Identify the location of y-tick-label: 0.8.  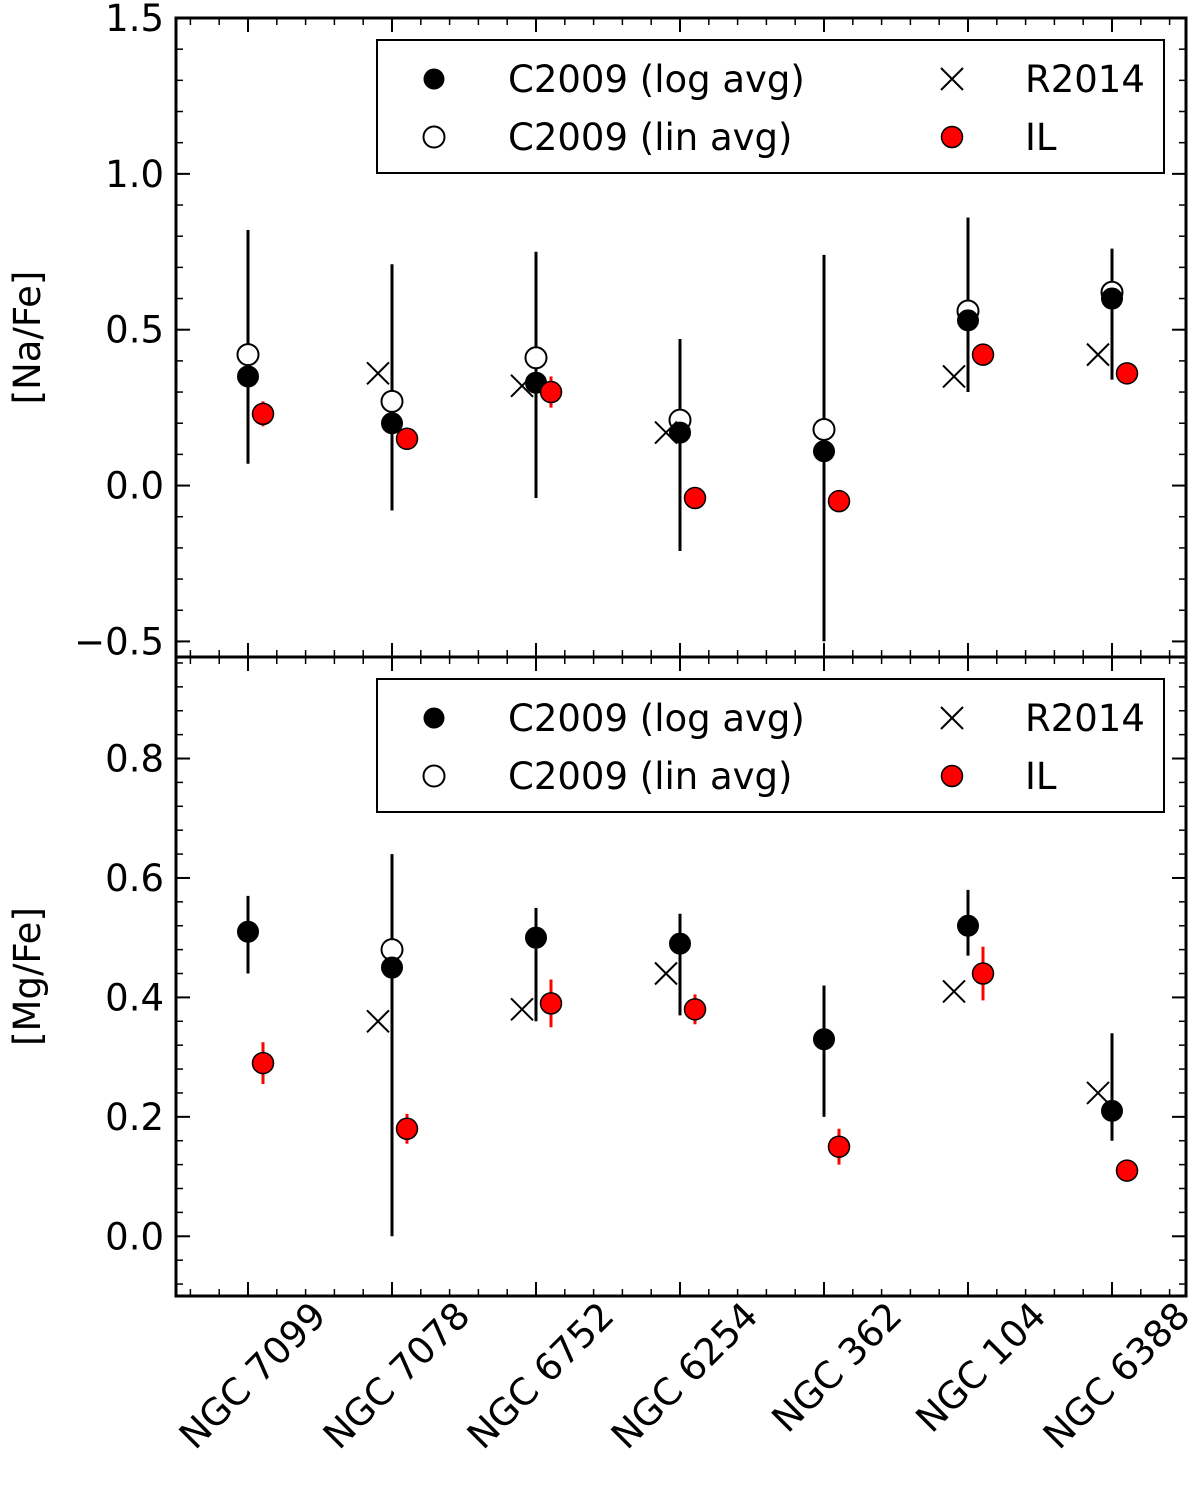
(134, 759).